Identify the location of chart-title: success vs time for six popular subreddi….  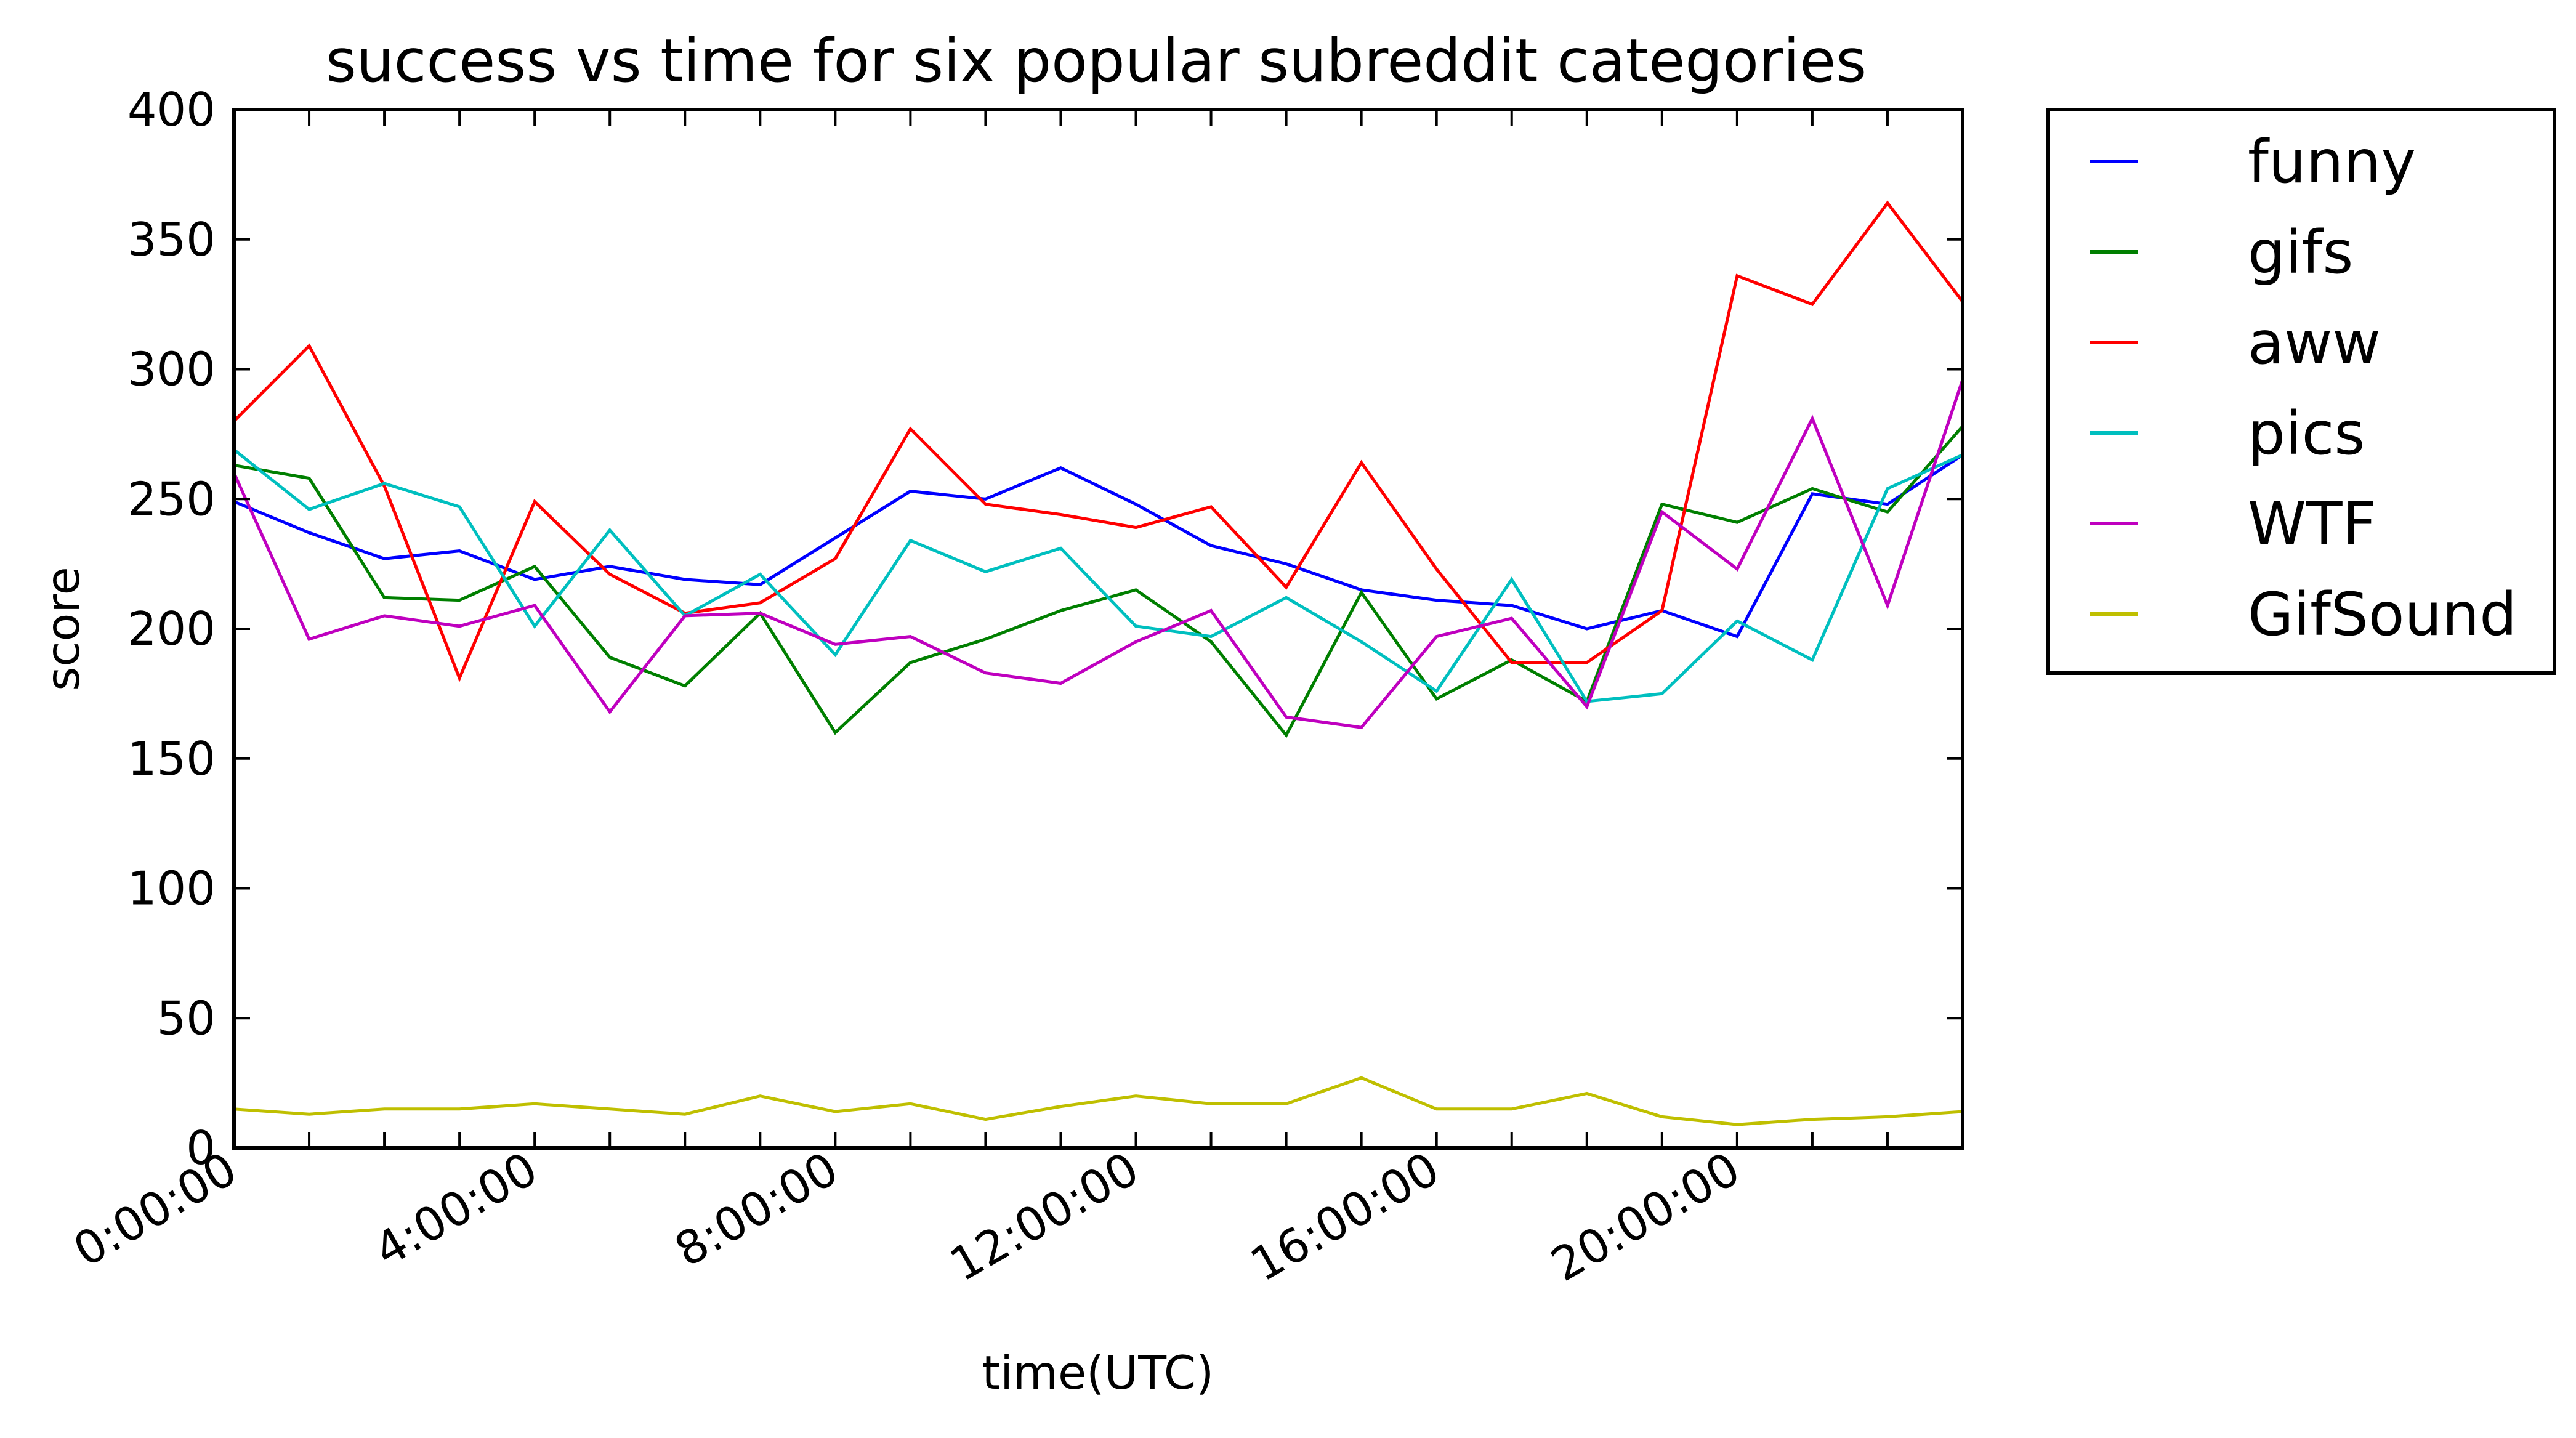
(1096, 61).